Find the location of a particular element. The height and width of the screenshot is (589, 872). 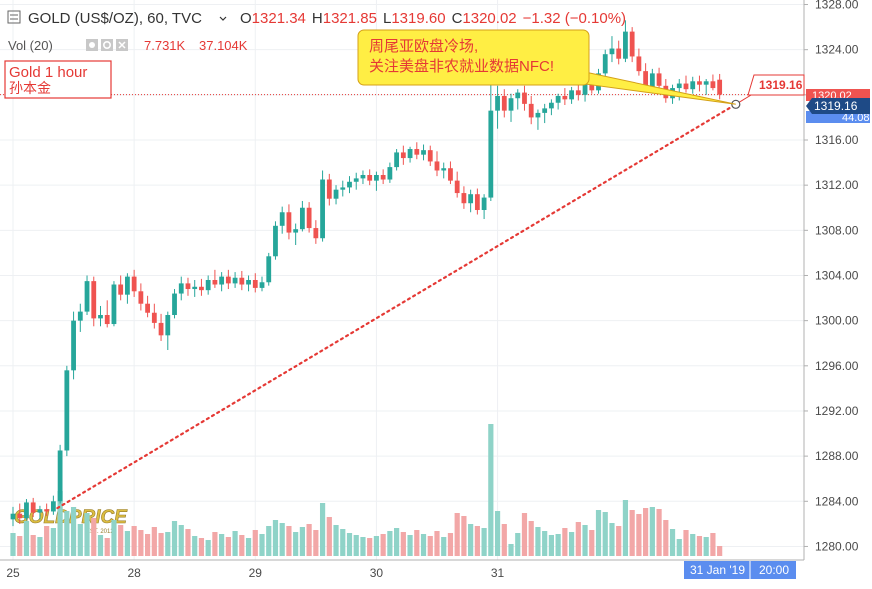

open-value: 1321.34 is located at coordinates (279, 18).